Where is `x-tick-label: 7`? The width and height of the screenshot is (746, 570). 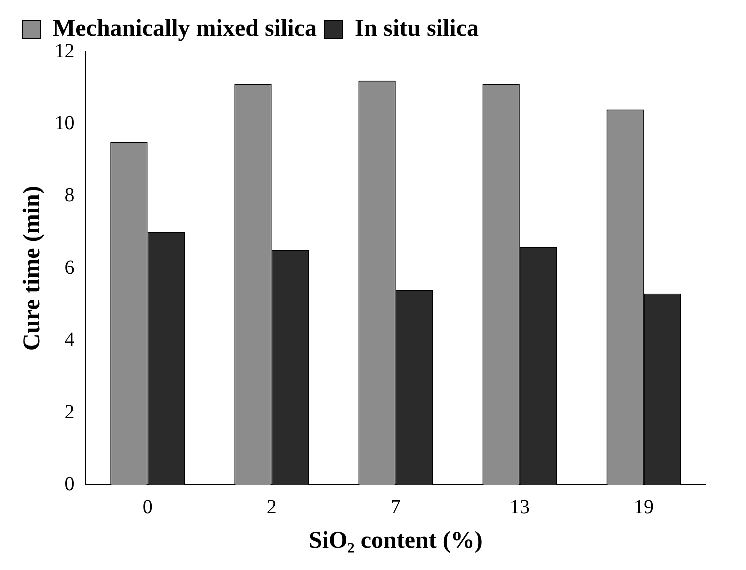 x-tick-label: 7 is located at coordinates (395, 507).